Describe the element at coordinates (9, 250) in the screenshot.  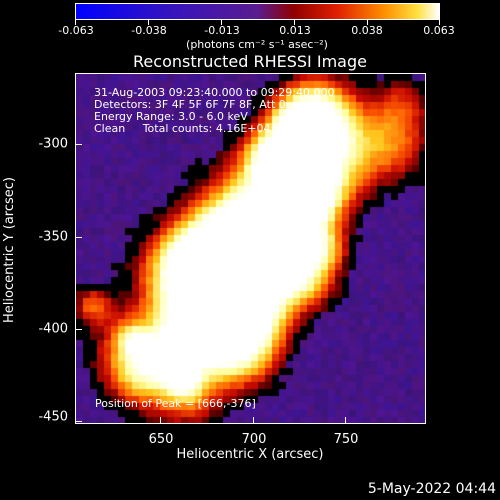
I see `y-axis-label: Heliocentric Y (arcsec)` at that location.